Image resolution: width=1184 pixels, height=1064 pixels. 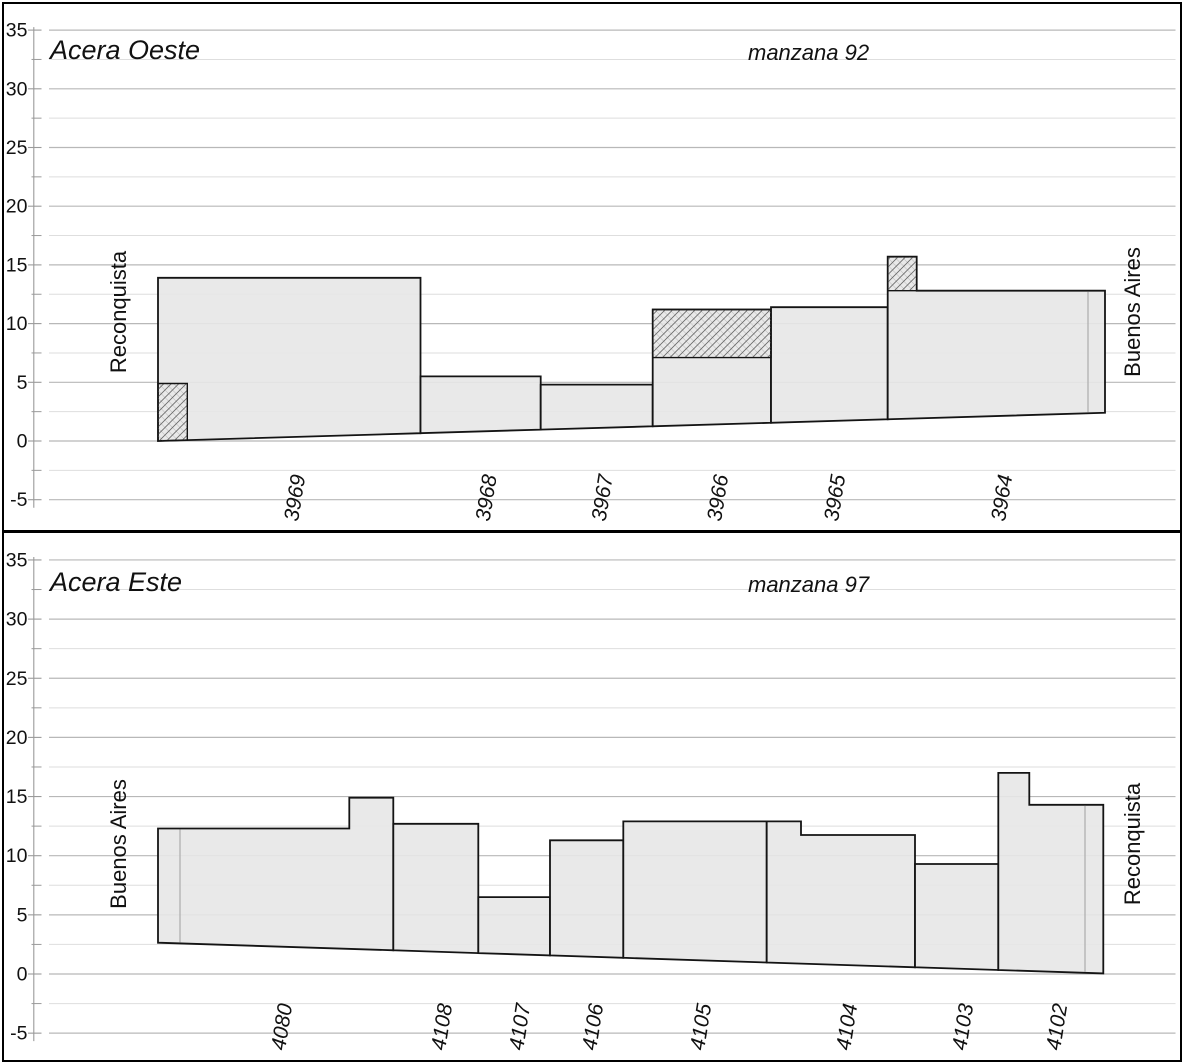 What do you see at coordinates (835, 498) in the screenshot?
I see `parcel-label-3965: 3965` at bounding box center [835, 498].